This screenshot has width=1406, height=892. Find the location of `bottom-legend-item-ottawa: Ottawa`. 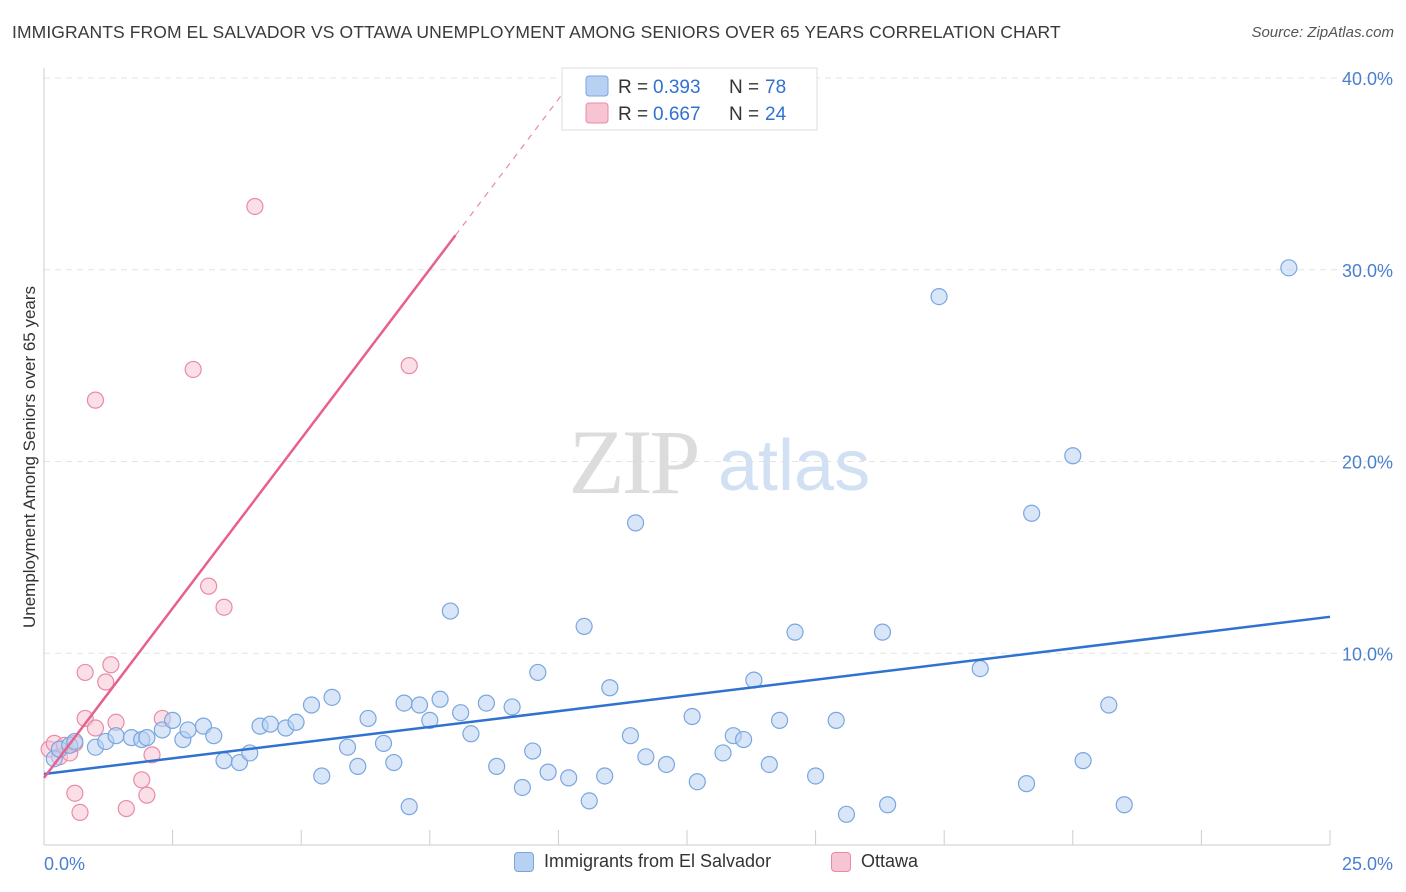

bottom-legend-item-ottawa: Ottawa is located at coordinates (874, 861).